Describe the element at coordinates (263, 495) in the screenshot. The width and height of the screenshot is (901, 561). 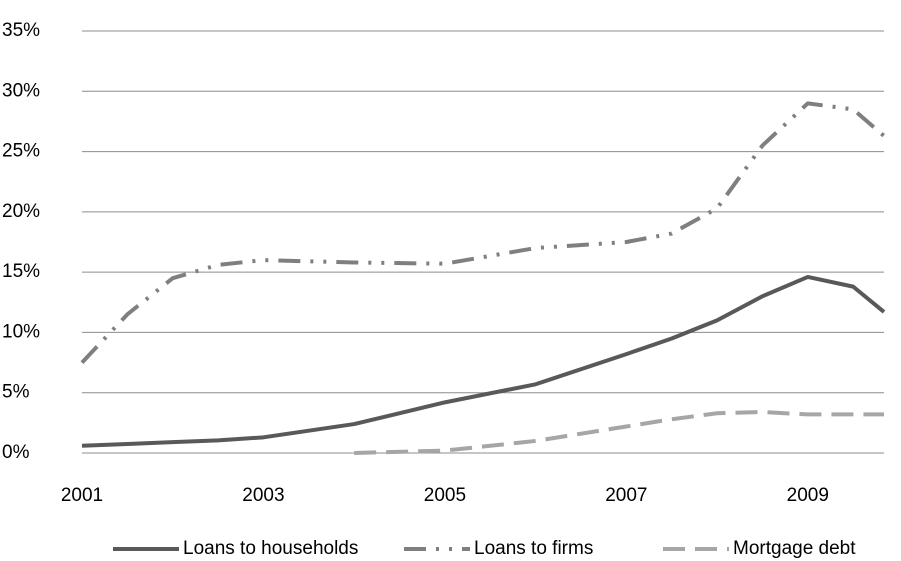
I see `x-tick-label: 2003` at that location.